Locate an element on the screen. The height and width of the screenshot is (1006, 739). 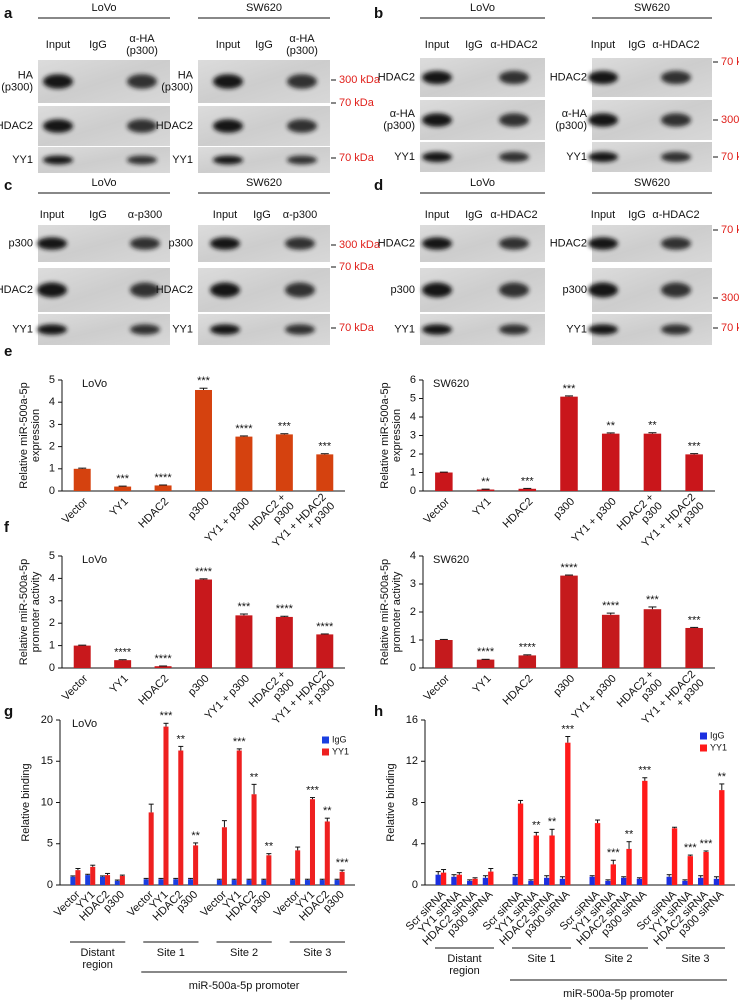
lane-label: α-p300 is located at coordinates (145, 215).